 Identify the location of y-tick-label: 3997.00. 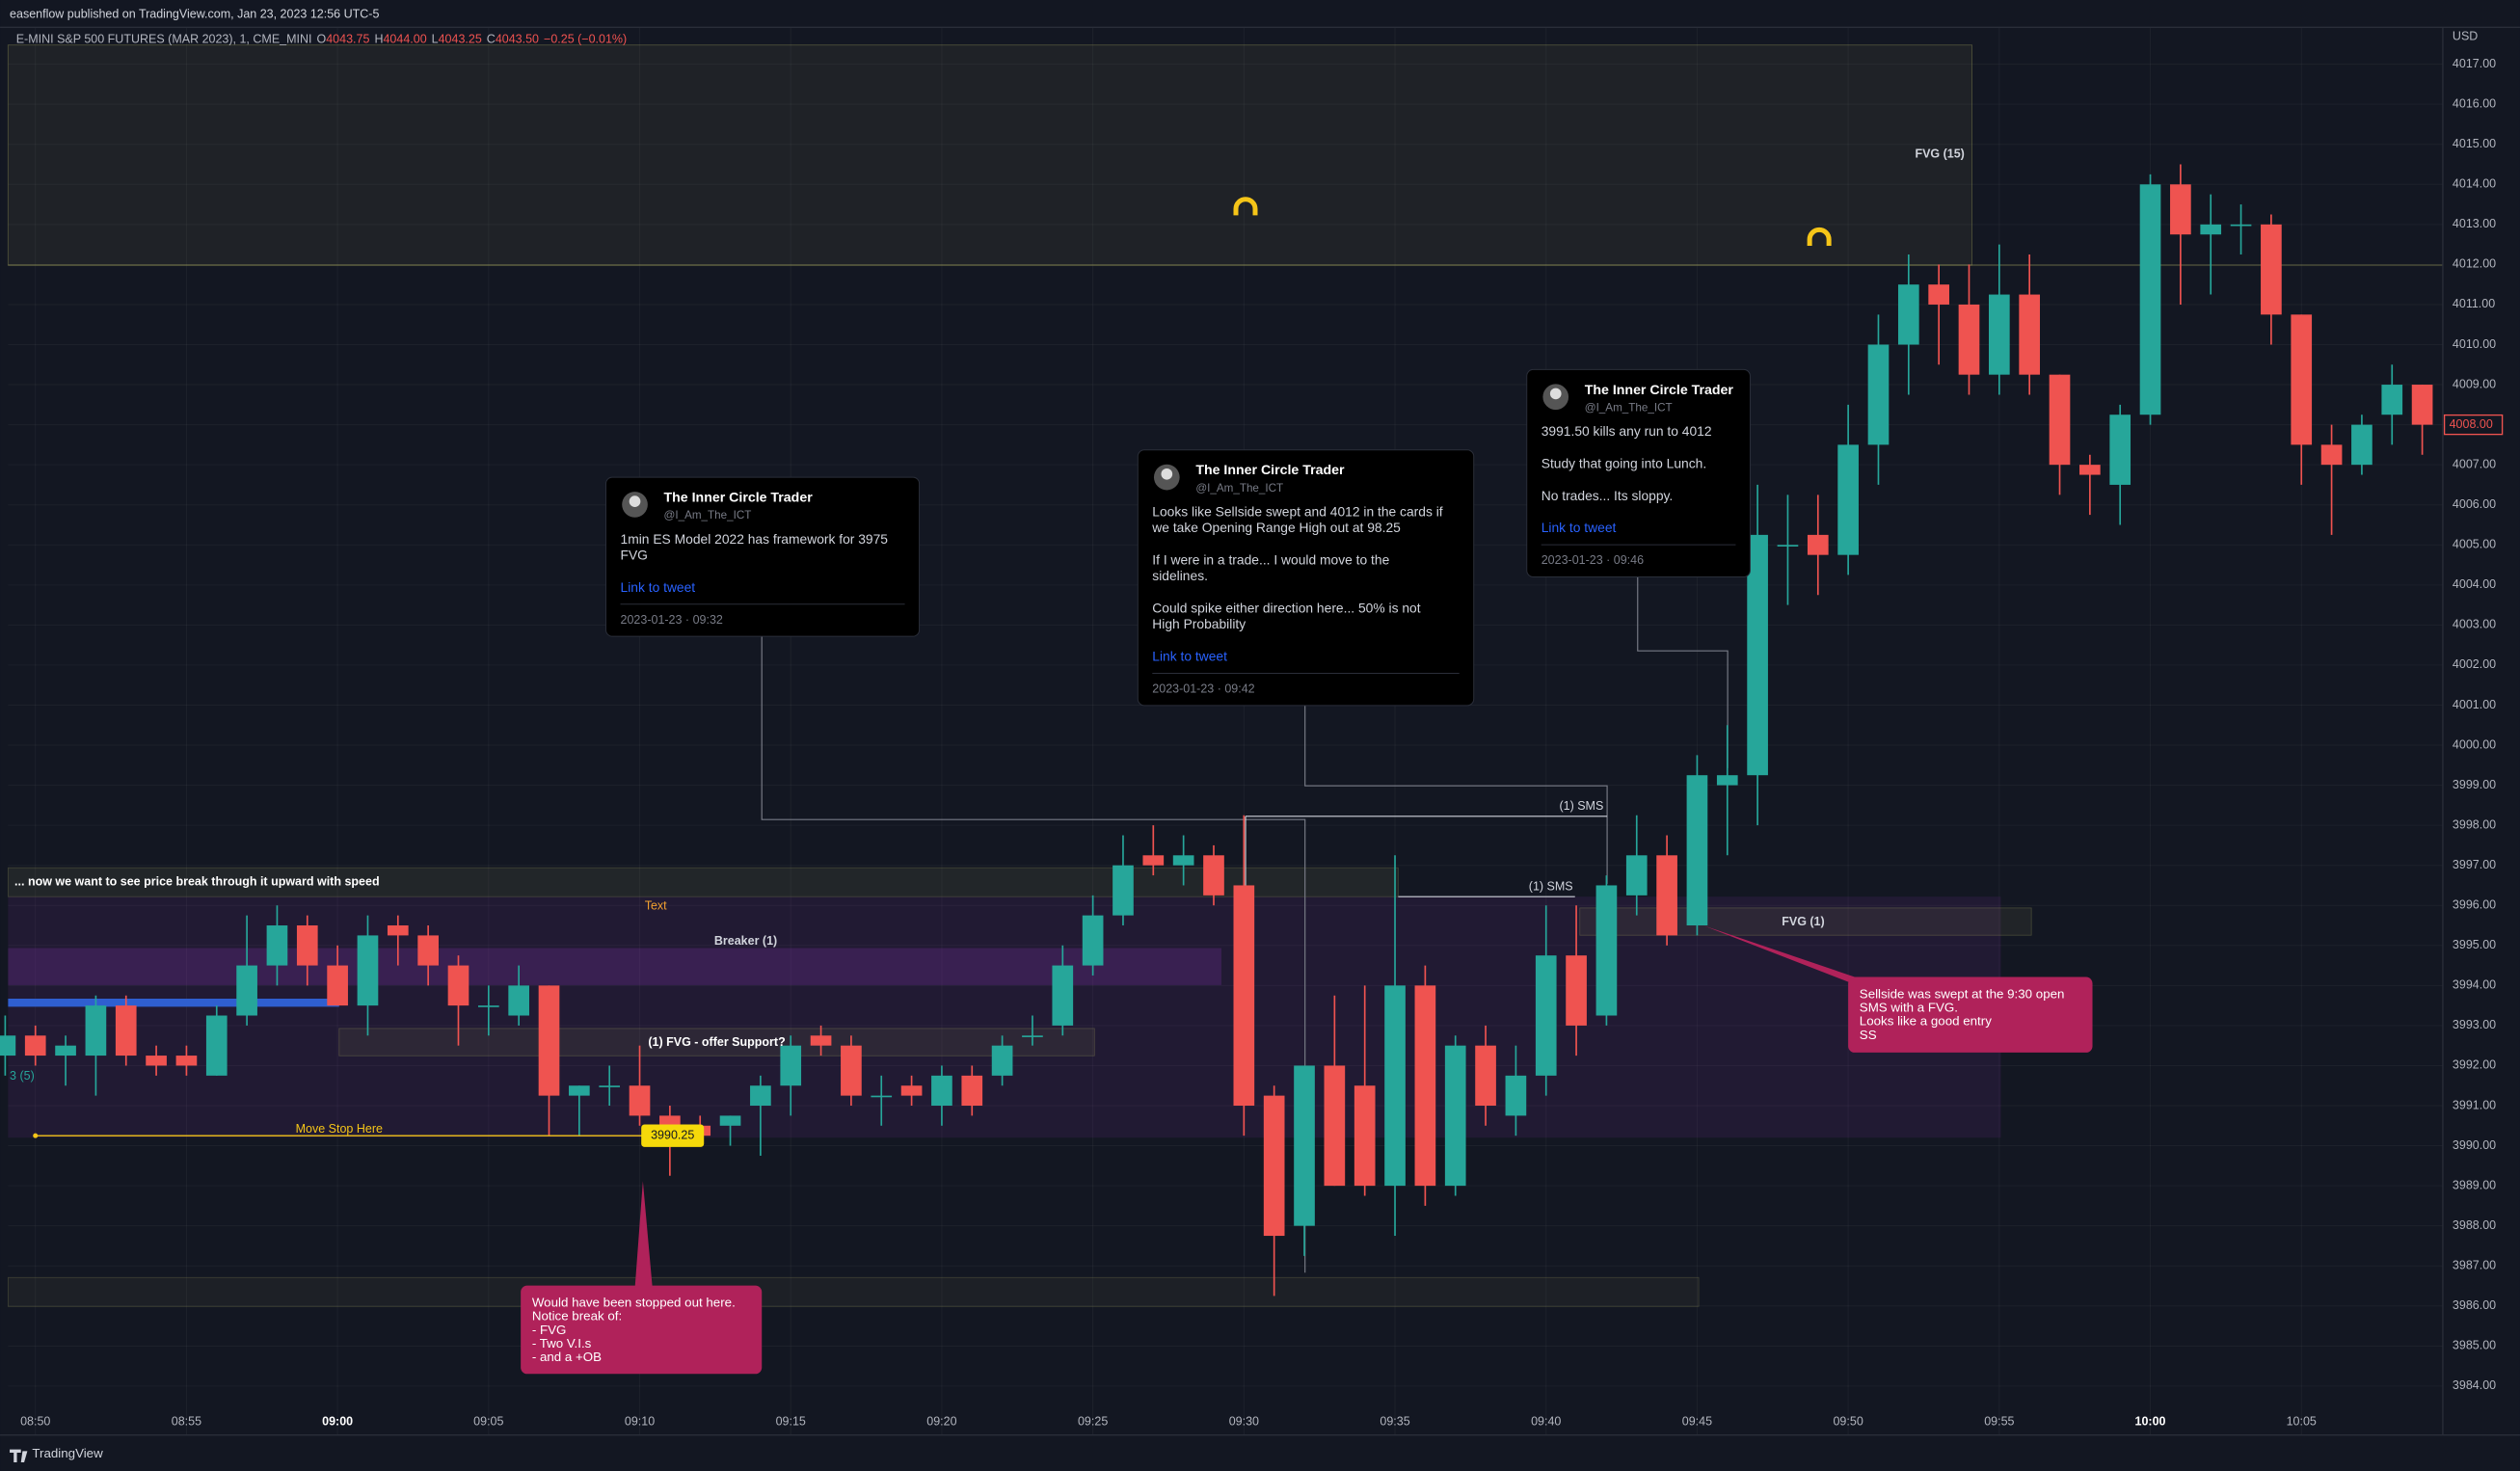
(2474, 864).